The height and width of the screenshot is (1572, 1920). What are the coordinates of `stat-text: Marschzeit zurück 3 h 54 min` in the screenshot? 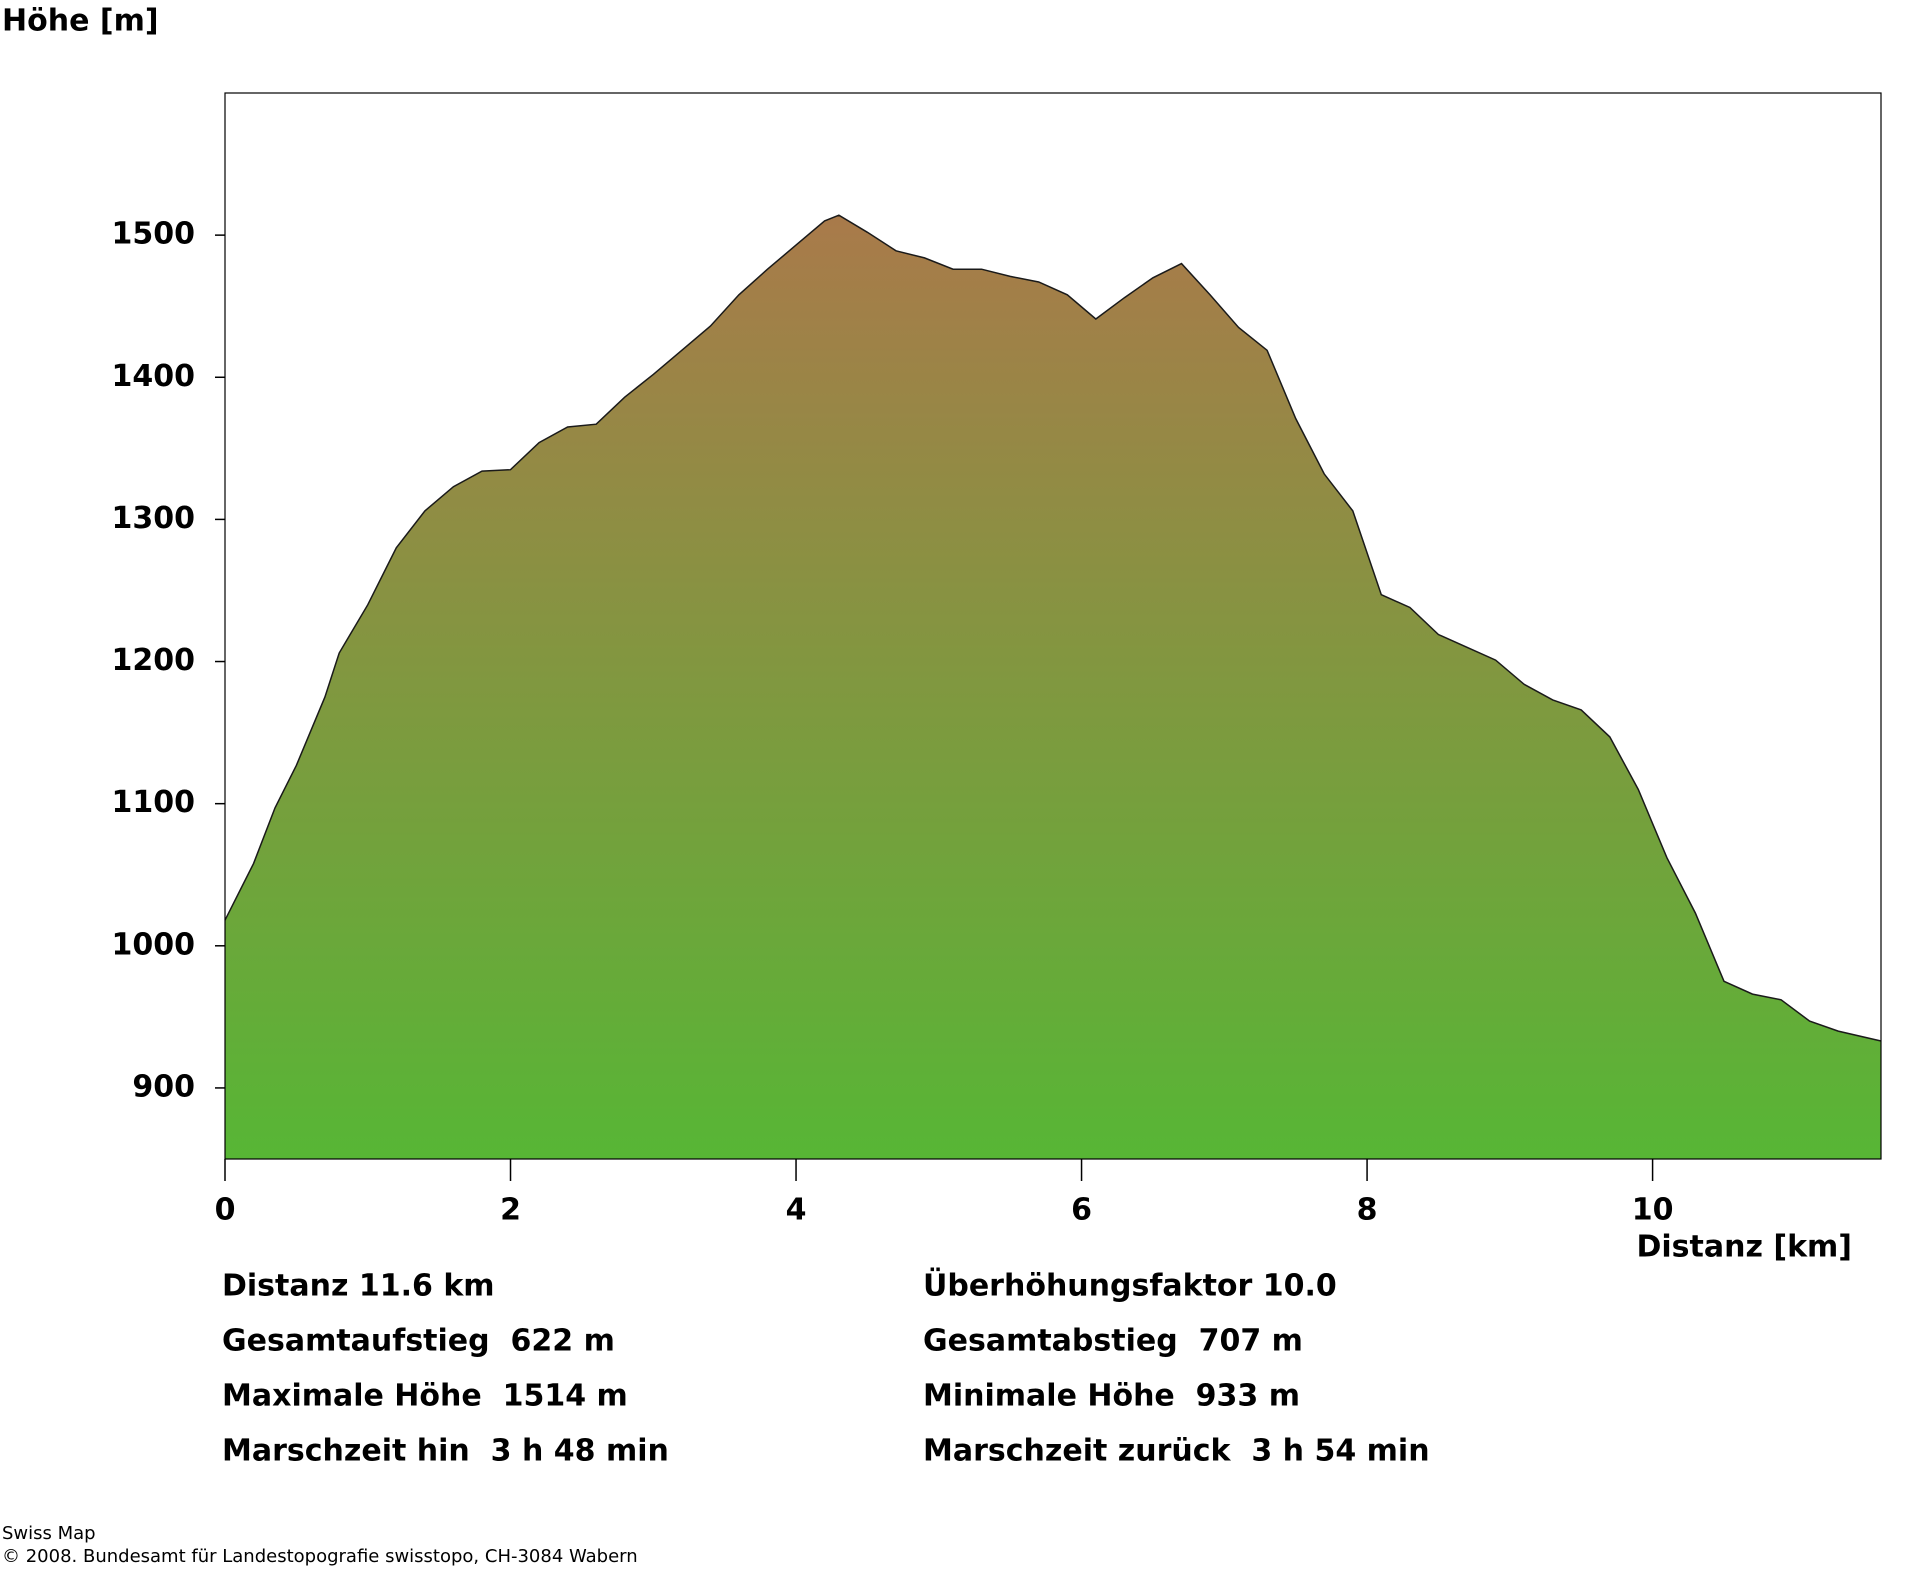 It's located at (1176, 1451).